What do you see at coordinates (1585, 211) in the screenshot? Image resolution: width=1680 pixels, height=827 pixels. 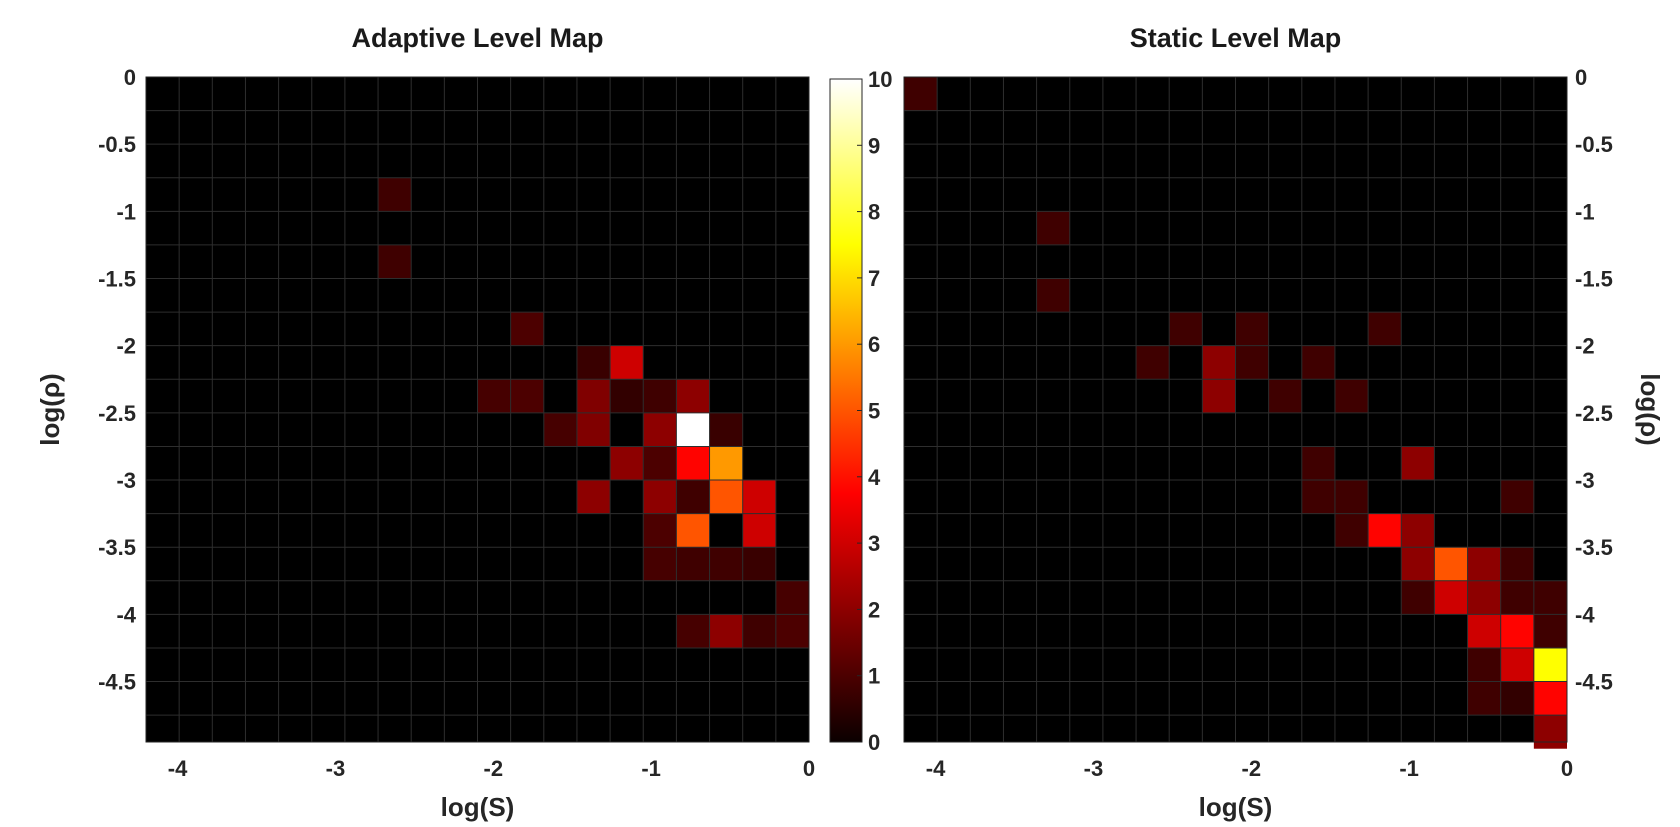 I see `static-y-tick-label: -1` at bounding box center [1585, 211].